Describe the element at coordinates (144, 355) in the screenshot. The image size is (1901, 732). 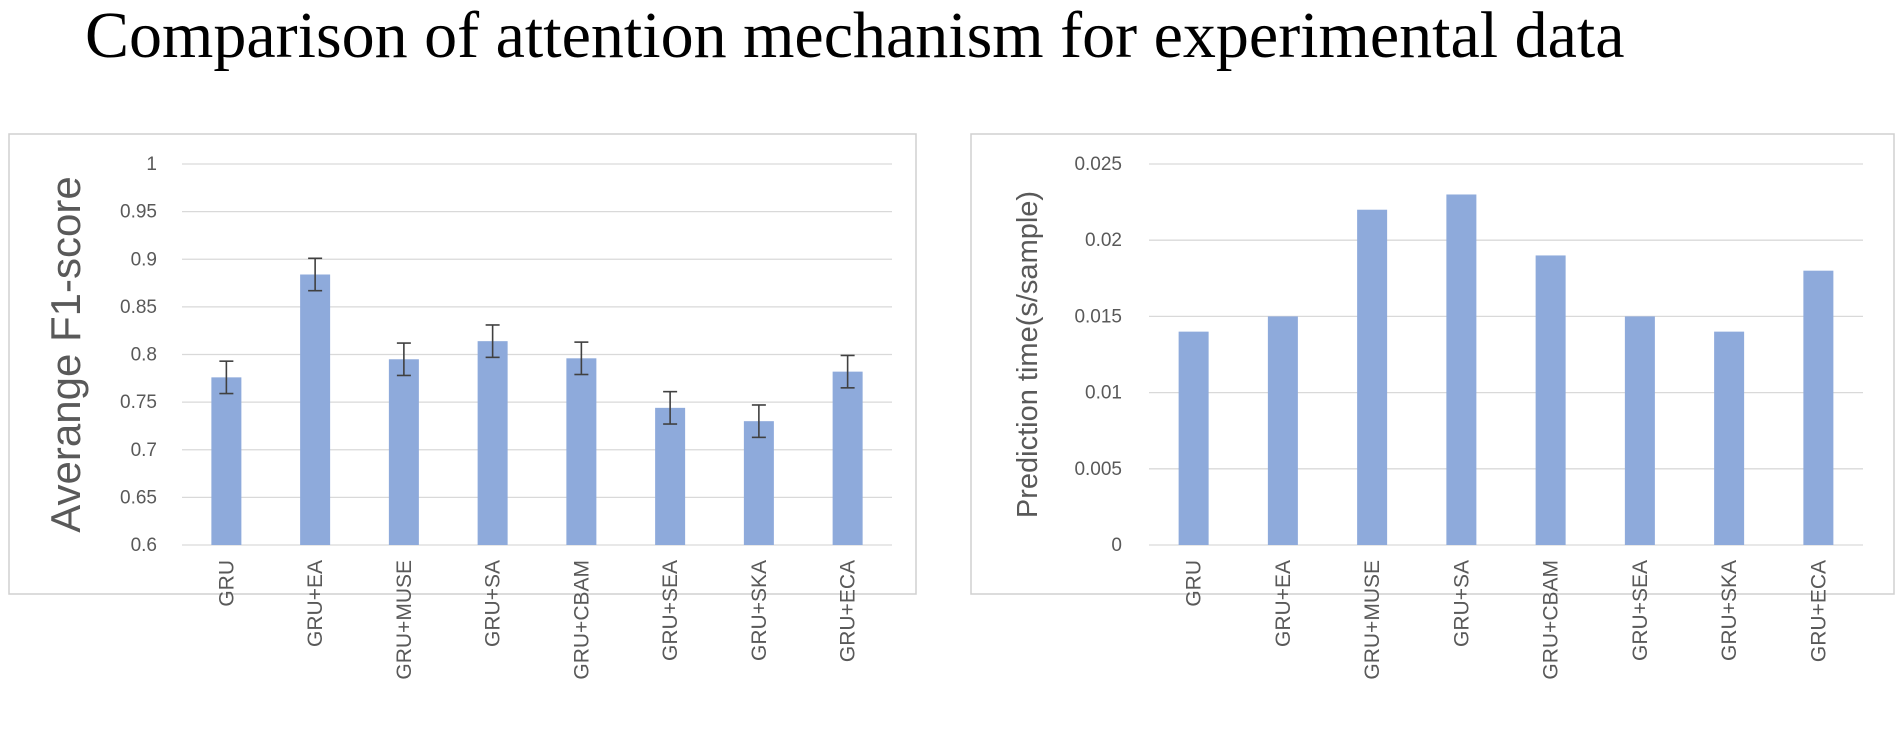
I see `y-tick-label: 0.8` at that location.